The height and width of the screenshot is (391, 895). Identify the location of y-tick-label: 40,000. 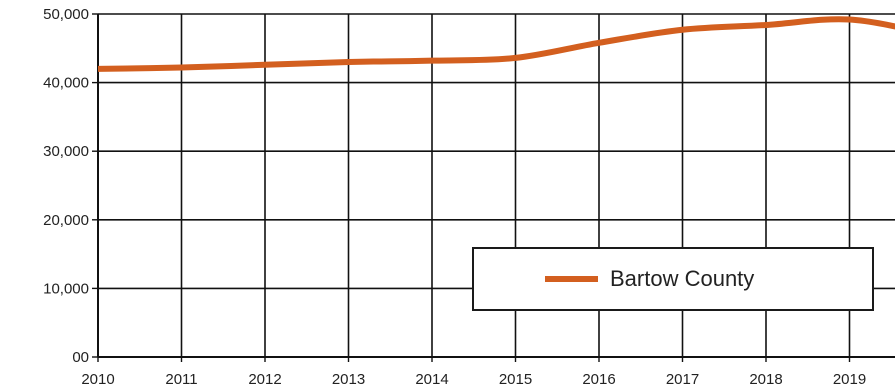
(66, 83).